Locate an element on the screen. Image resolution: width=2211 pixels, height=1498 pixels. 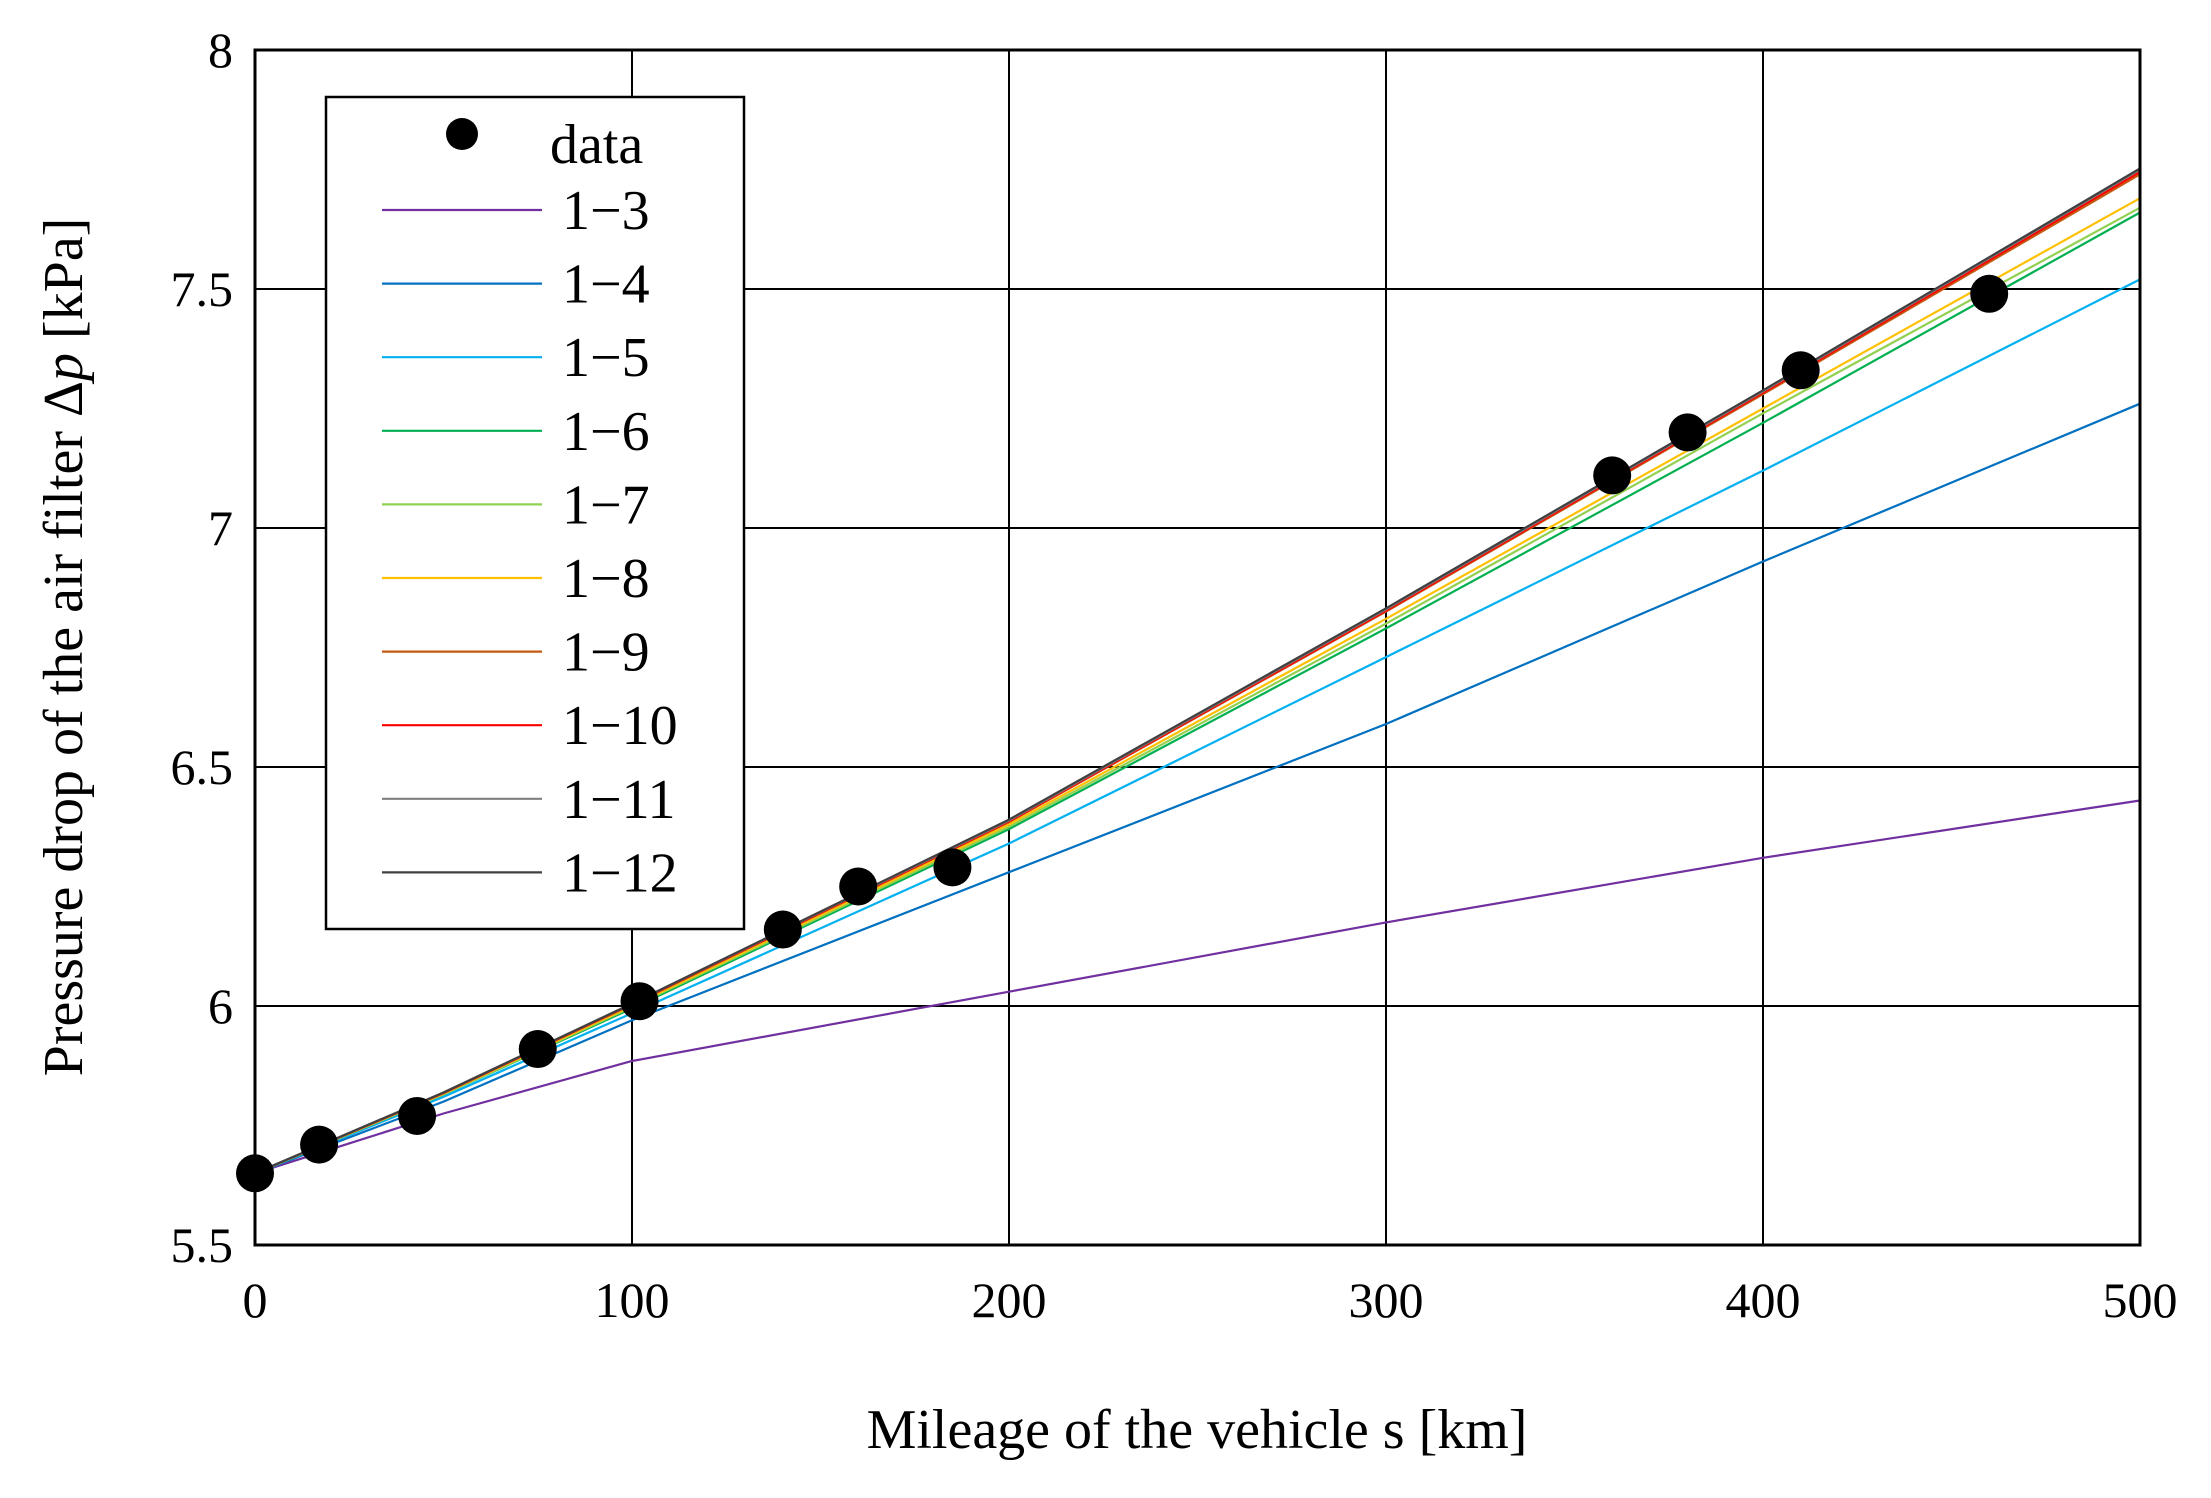
y-axis-title-variable: p is located at coordinates (64, 369).